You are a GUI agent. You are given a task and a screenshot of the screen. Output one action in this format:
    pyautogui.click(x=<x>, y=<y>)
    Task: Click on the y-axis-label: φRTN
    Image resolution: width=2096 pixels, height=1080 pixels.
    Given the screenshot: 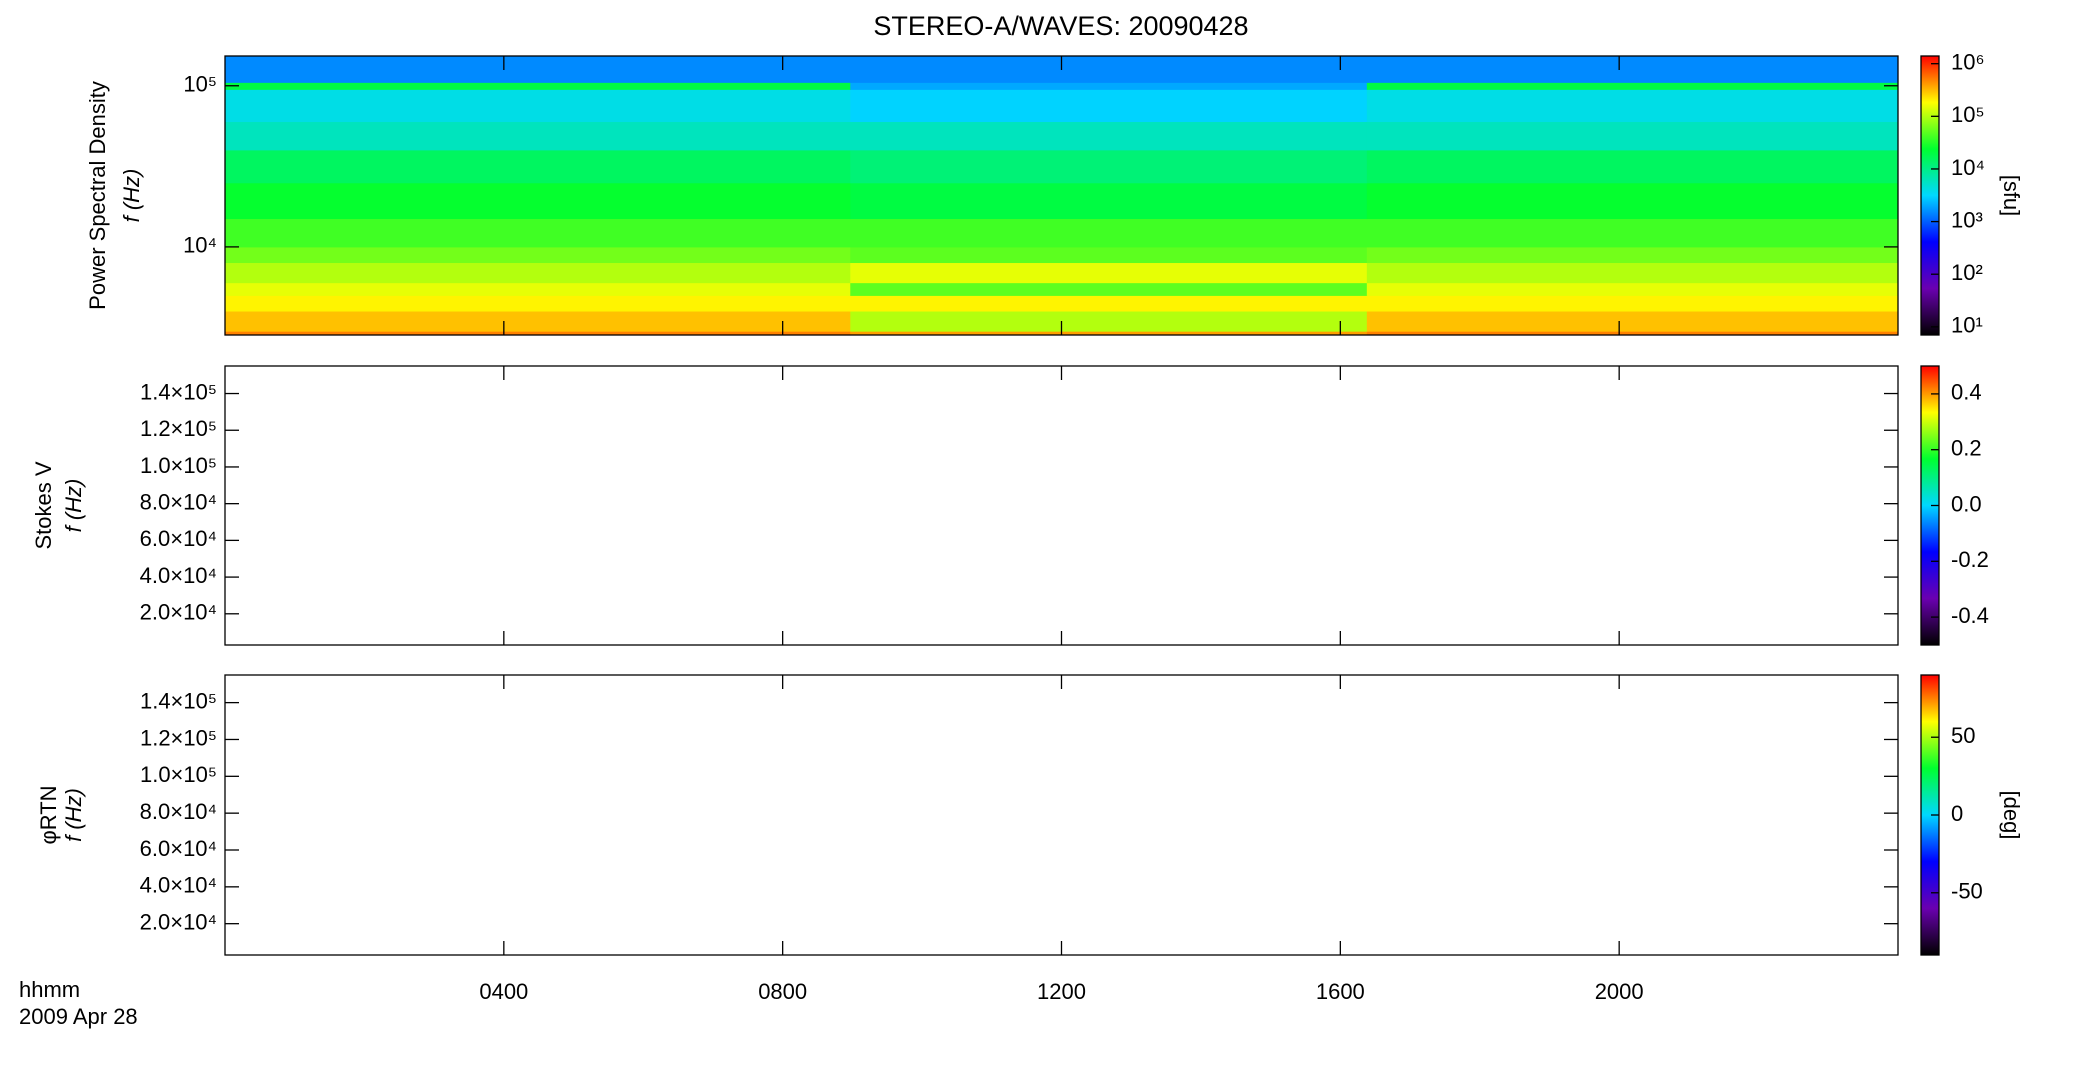 What is the action you would take?
    pyautogui.click(x=48, y=814)
    